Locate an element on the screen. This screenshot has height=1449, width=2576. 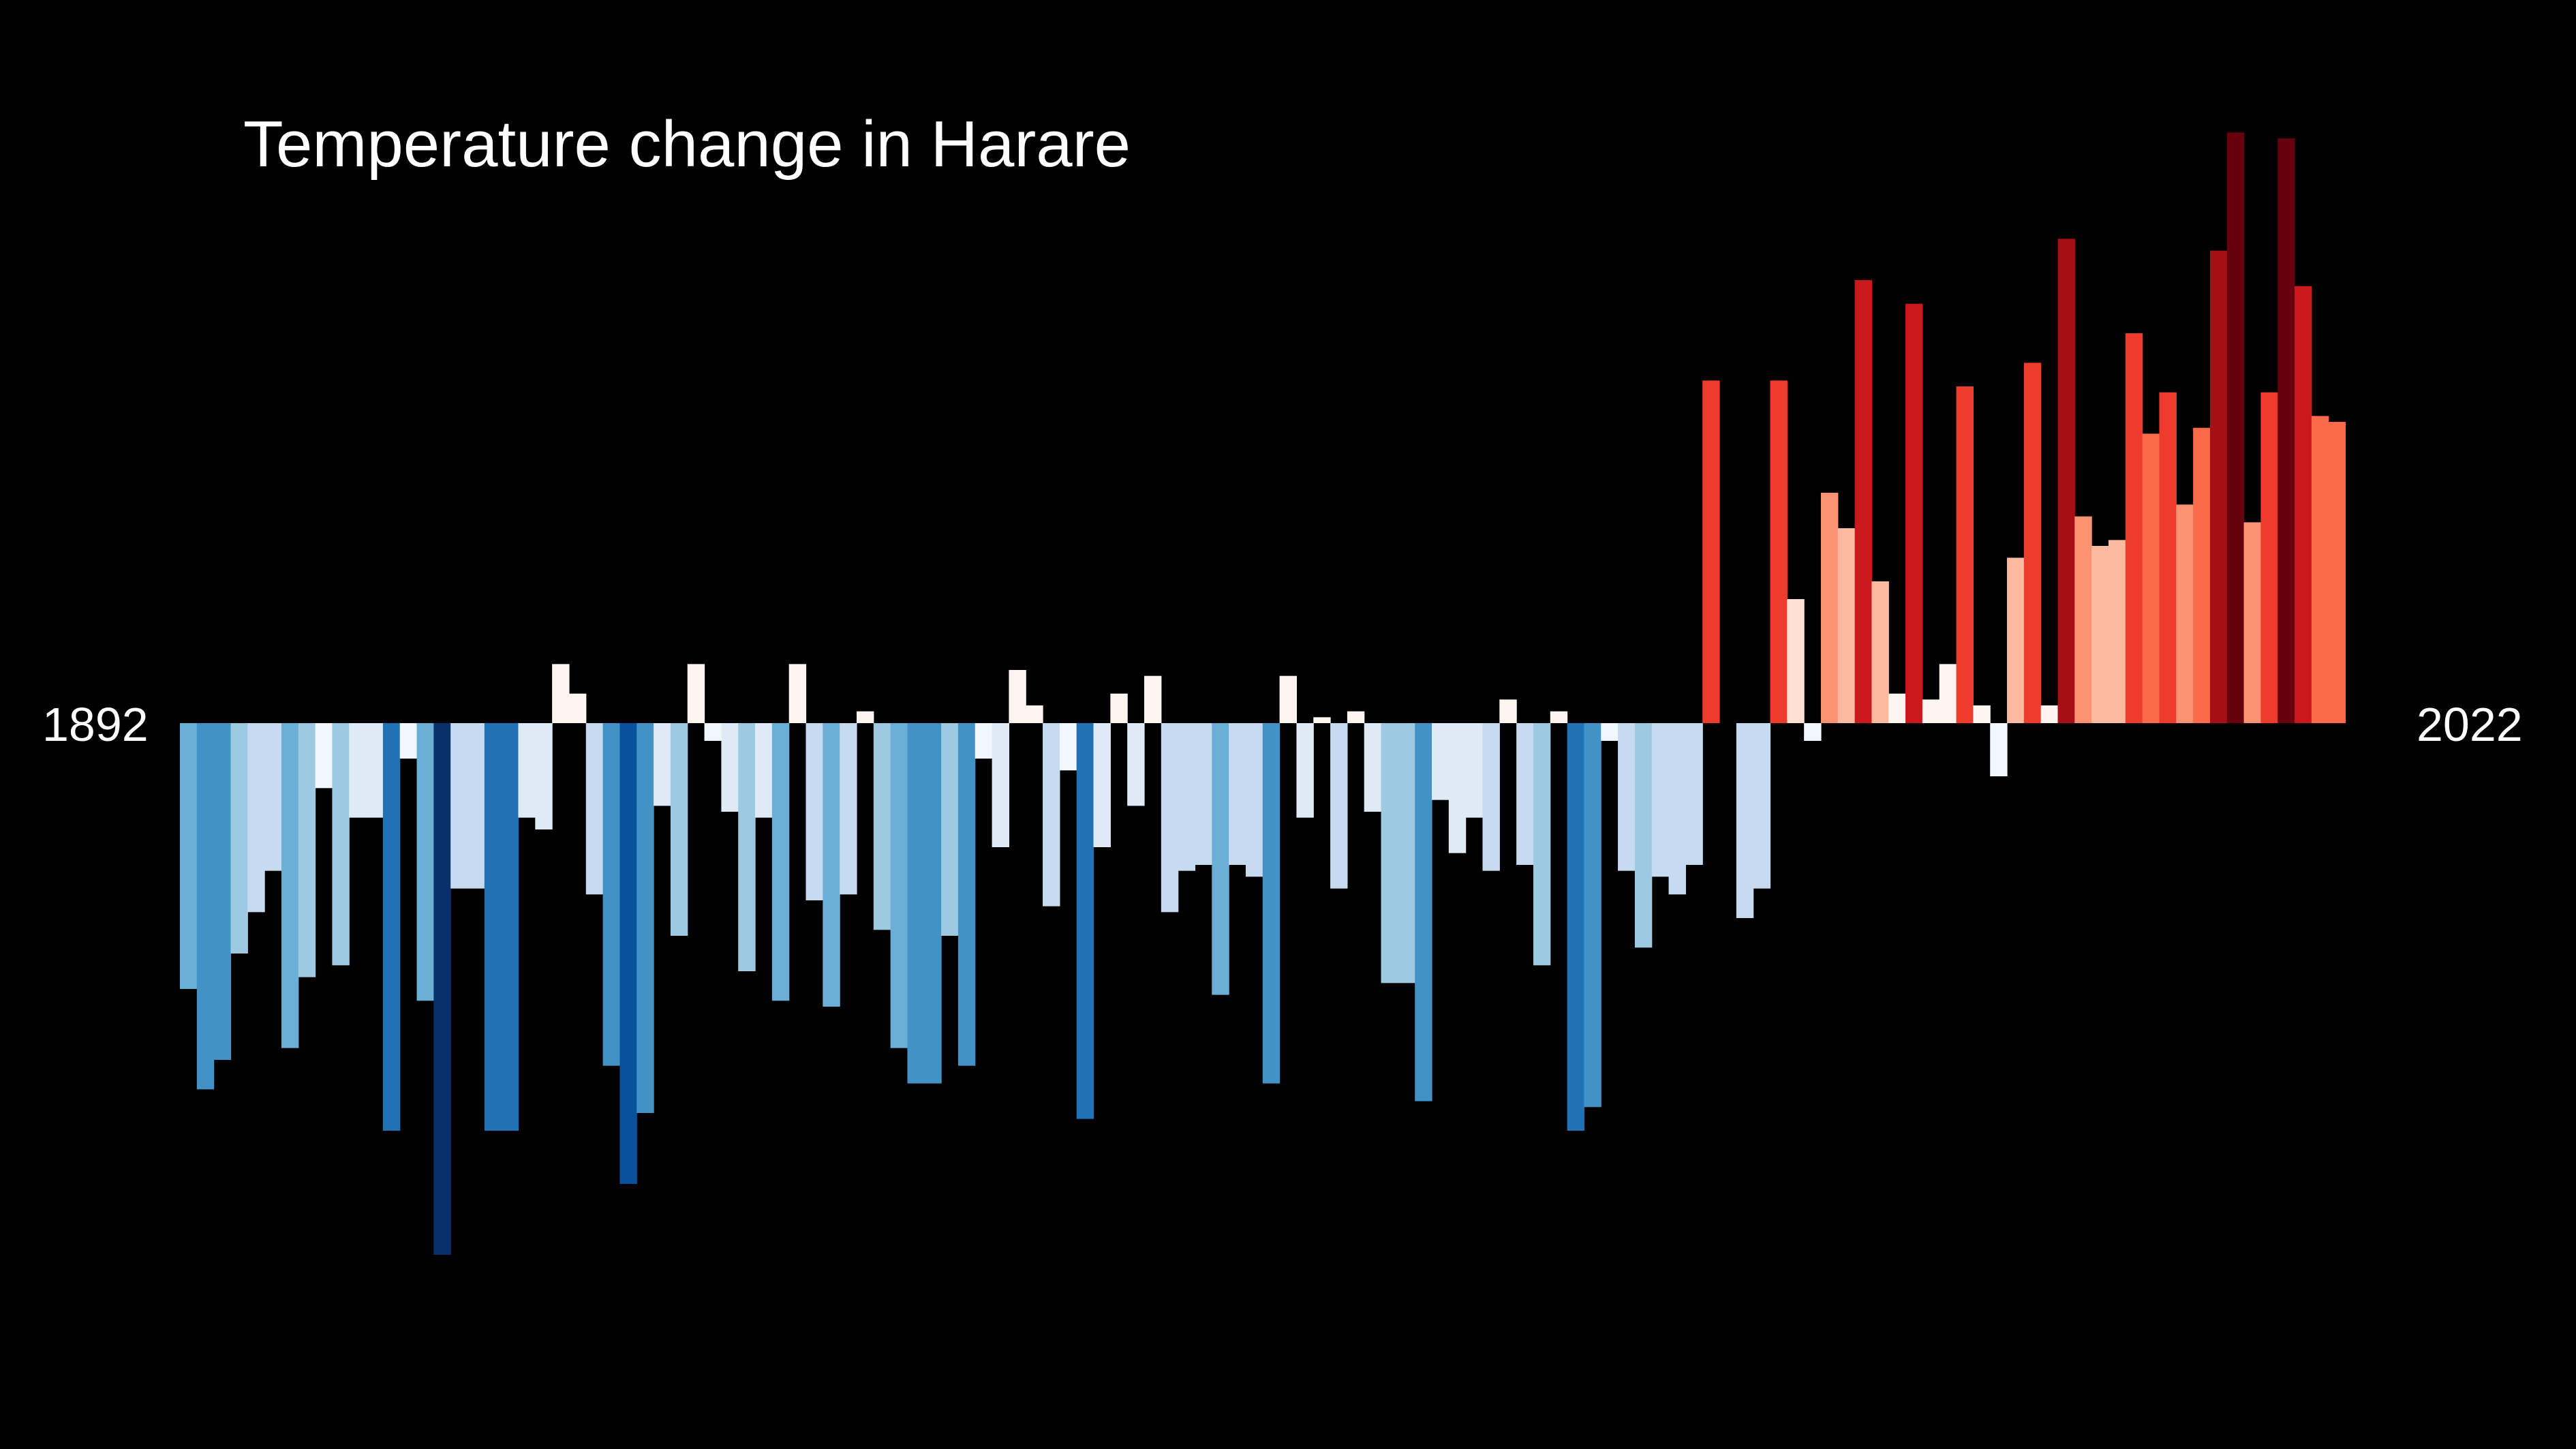
bar-1967 is located at coordinates (1457, 788).